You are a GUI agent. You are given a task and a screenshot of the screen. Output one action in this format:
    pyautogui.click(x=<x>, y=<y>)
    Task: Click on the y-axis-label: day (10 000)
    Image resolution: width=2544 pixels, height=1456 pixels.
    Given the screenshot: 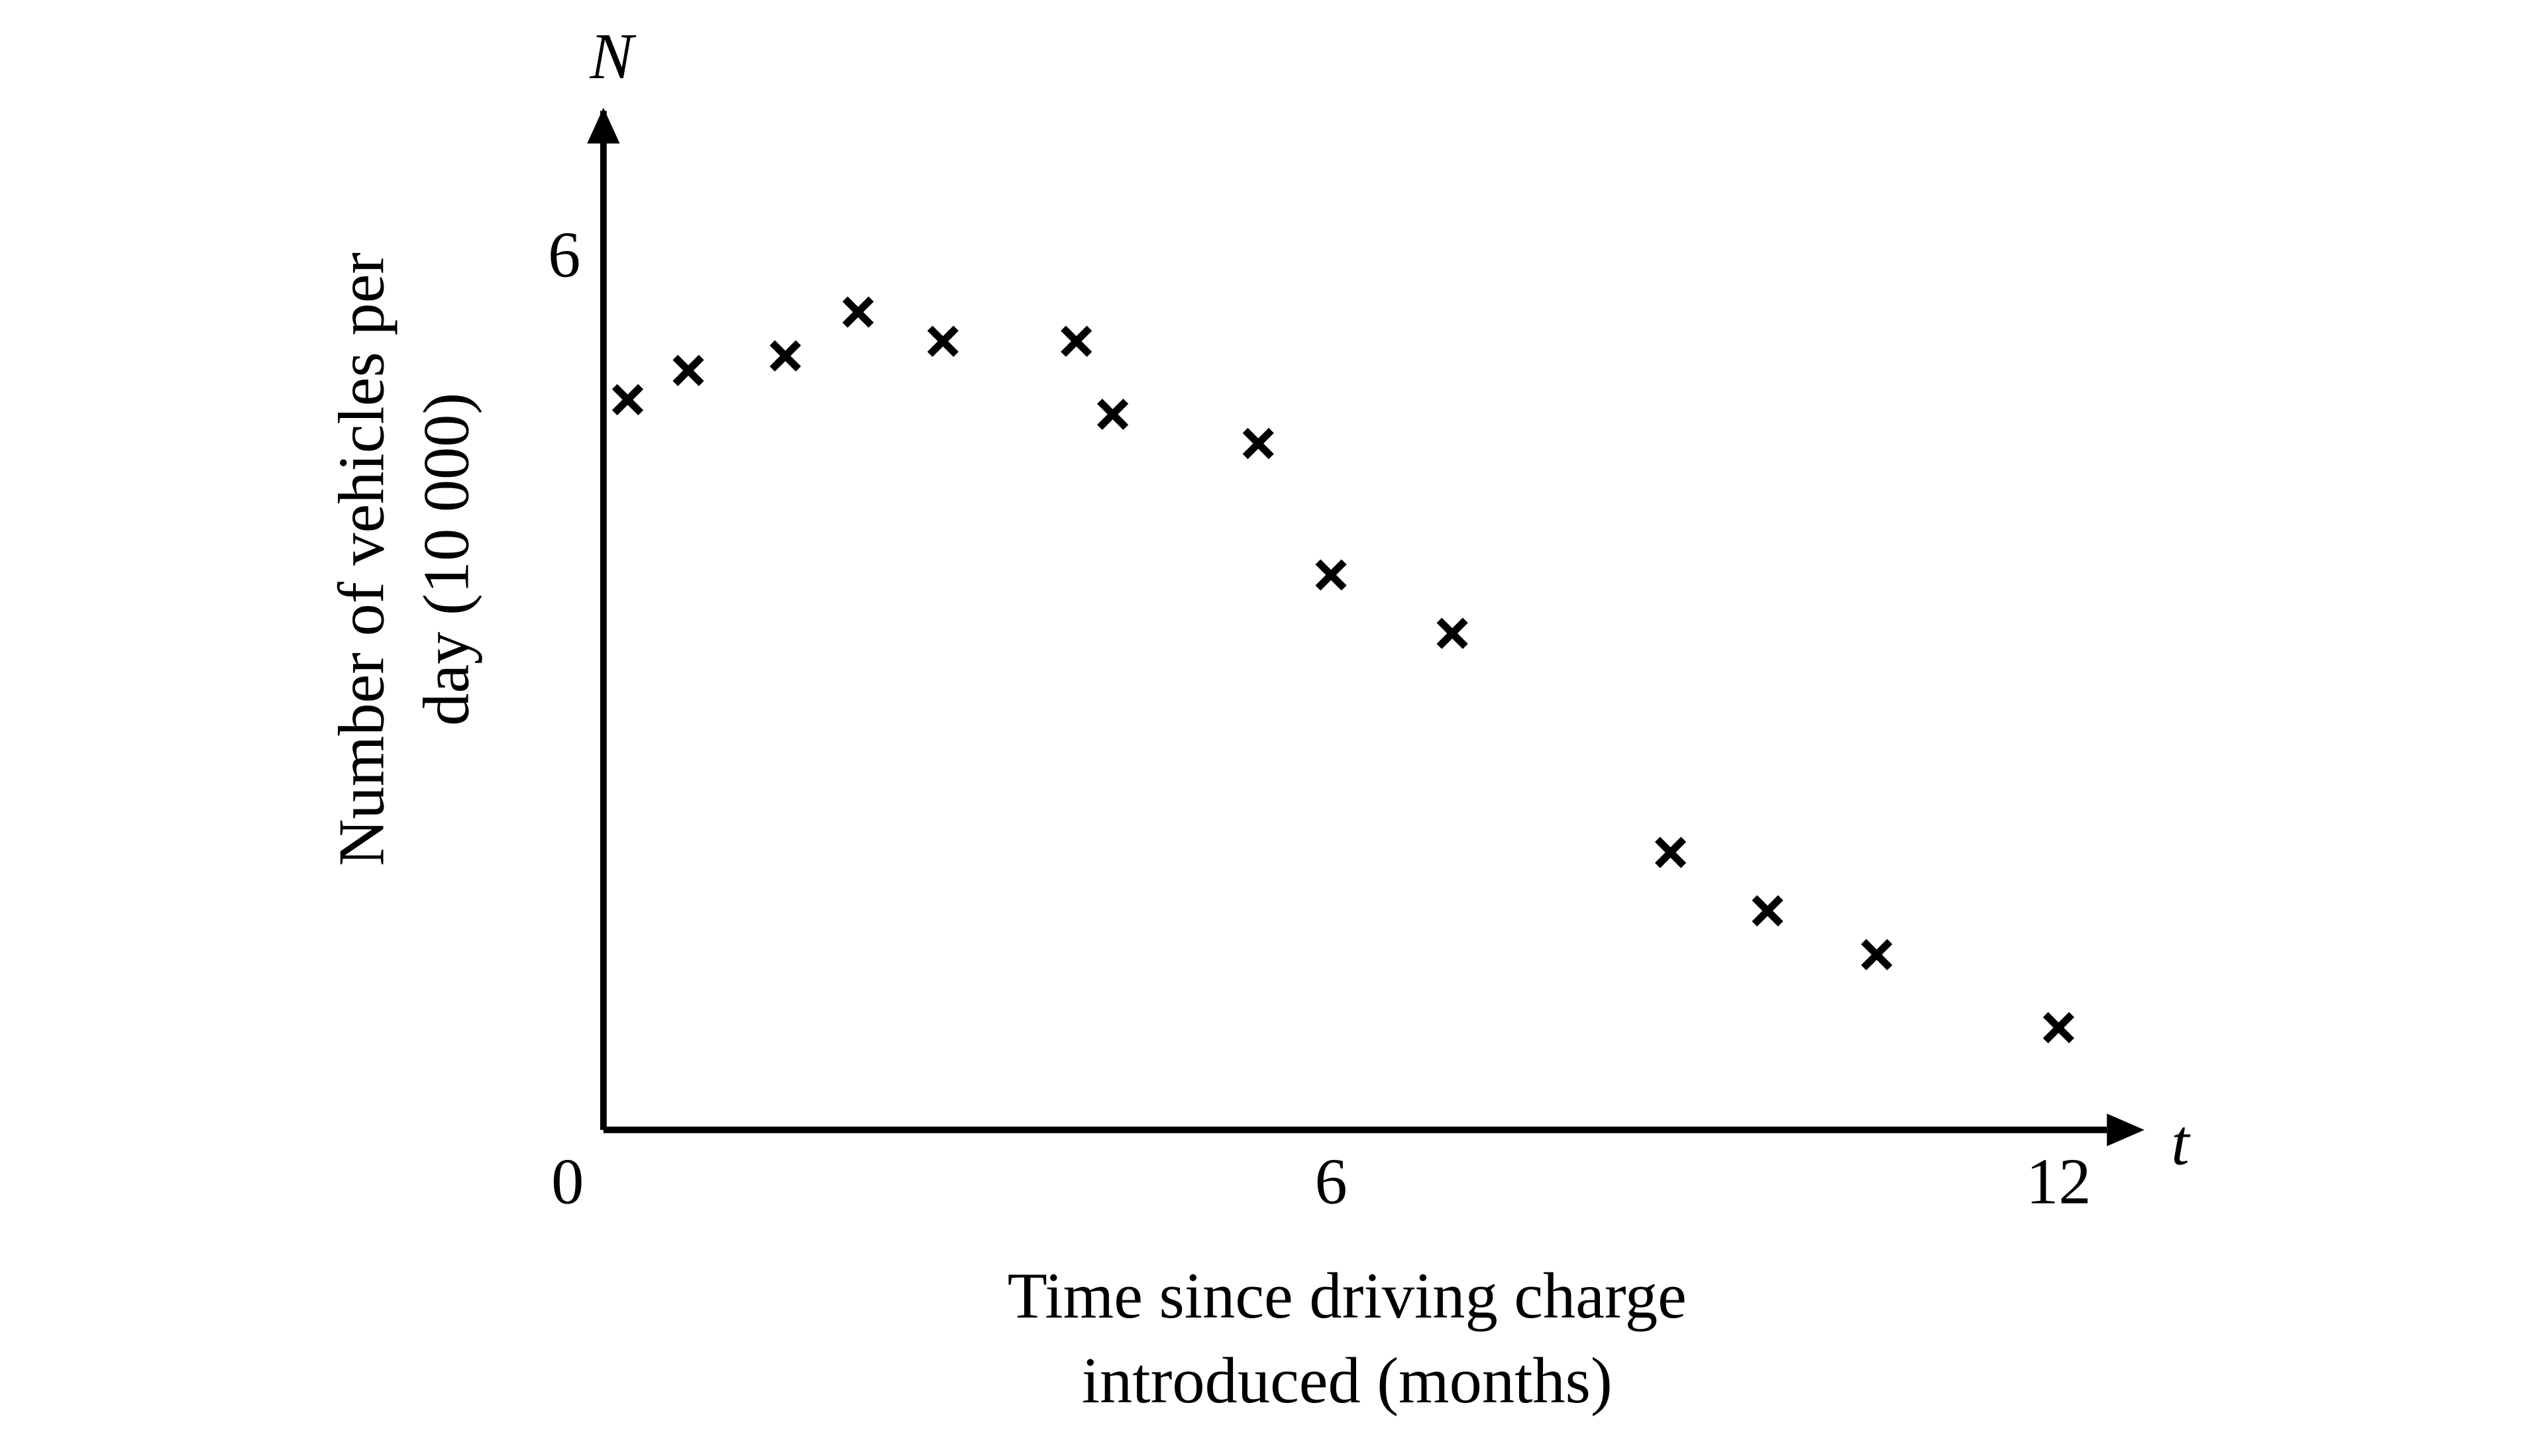 What is the action you would take?
    pyautogui.click(x=447, y=559)
    